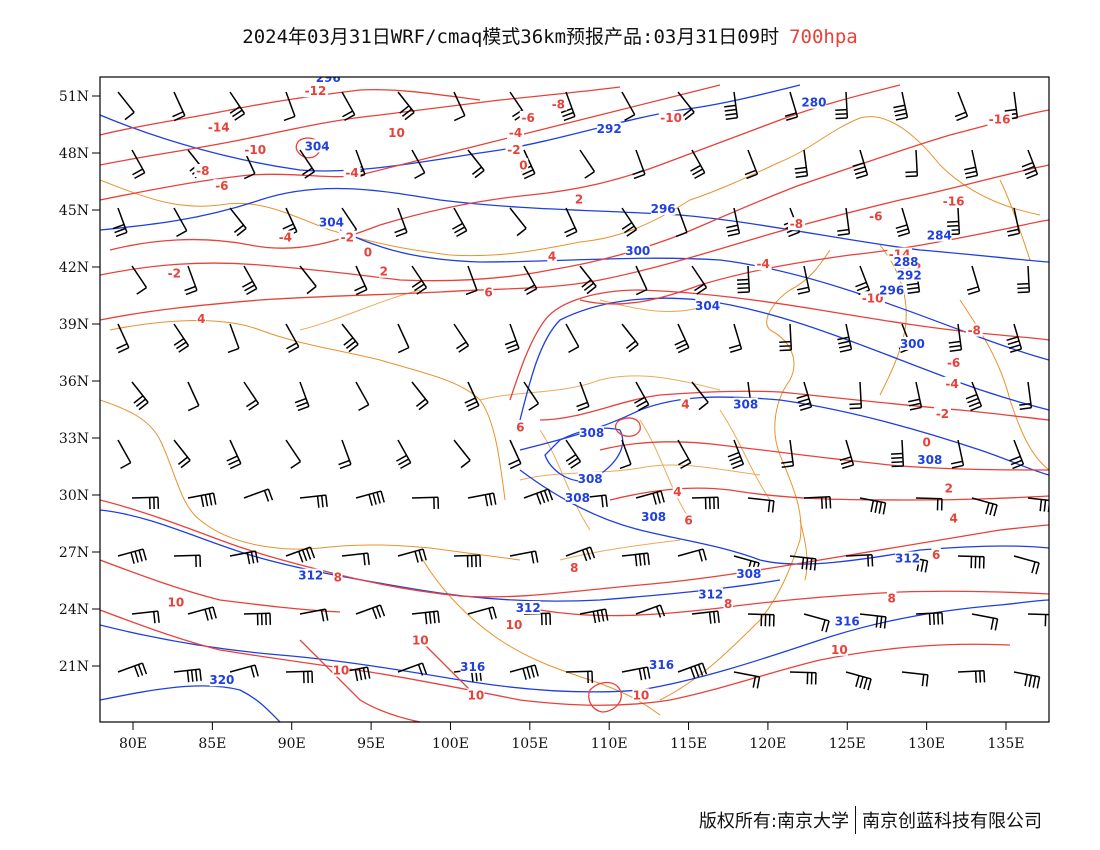  Describe the element at coordinates (847, 621) in the screenshot. I see `contour-label: 316` at that location.